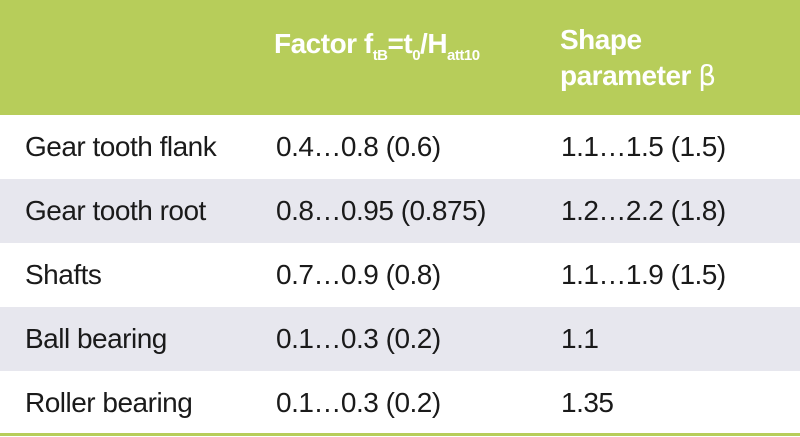  What do you see at coordinates (381, 210) in the screenshot?
I see `cell-factor: 0.8…0.95 (0.875)` at bounding box center [381, 210].